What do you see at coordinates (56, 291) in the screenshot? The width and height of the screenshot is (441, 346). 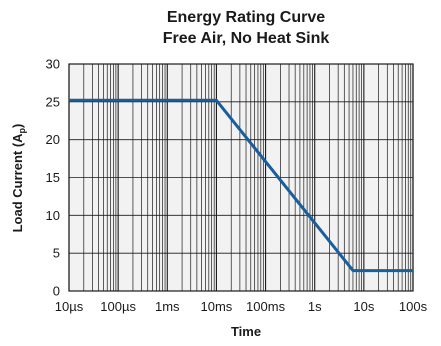 I see `y-tick-label: 0` at bounding box center [56, 291].